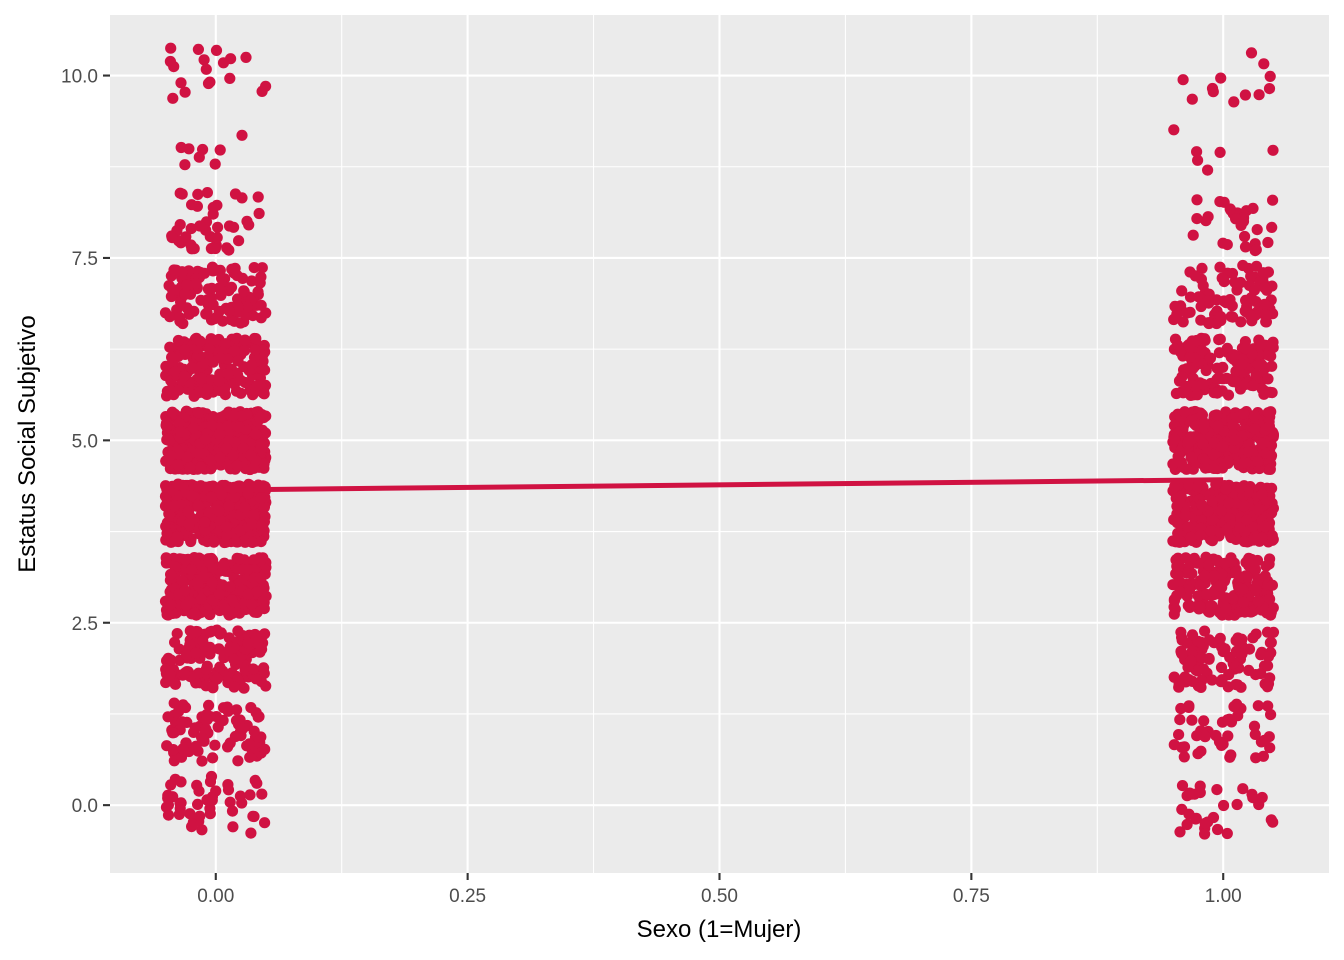  Describe the element at coordinates (27, 443) in the screenshot. I see `y-axis-title: Estatus Social Subjetivo` at that location.